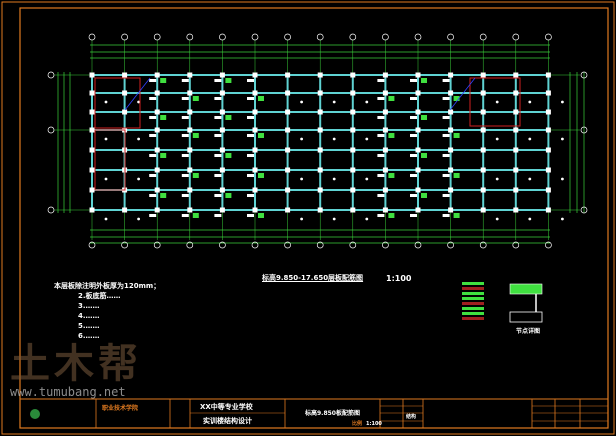 Image resolution: width=616 pixels, height=436 pixels. Describe the element at coordinates (68, 392) in the screenshot. I see `watermark-url: www.tumubang.net` at that location.